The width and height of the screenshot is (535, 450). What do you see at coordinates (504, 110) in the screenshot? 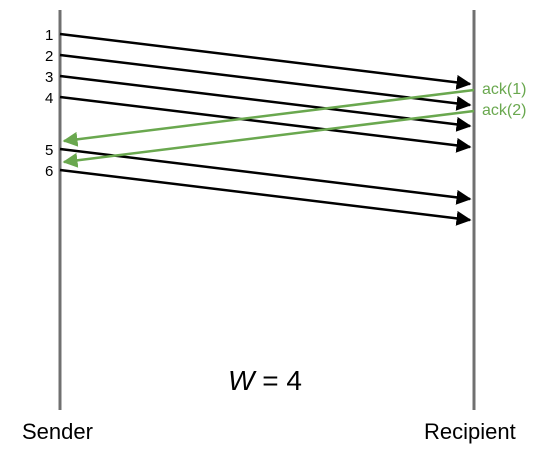
I see `ack-label-2: ack(2)` at bounding box center [504, 110].